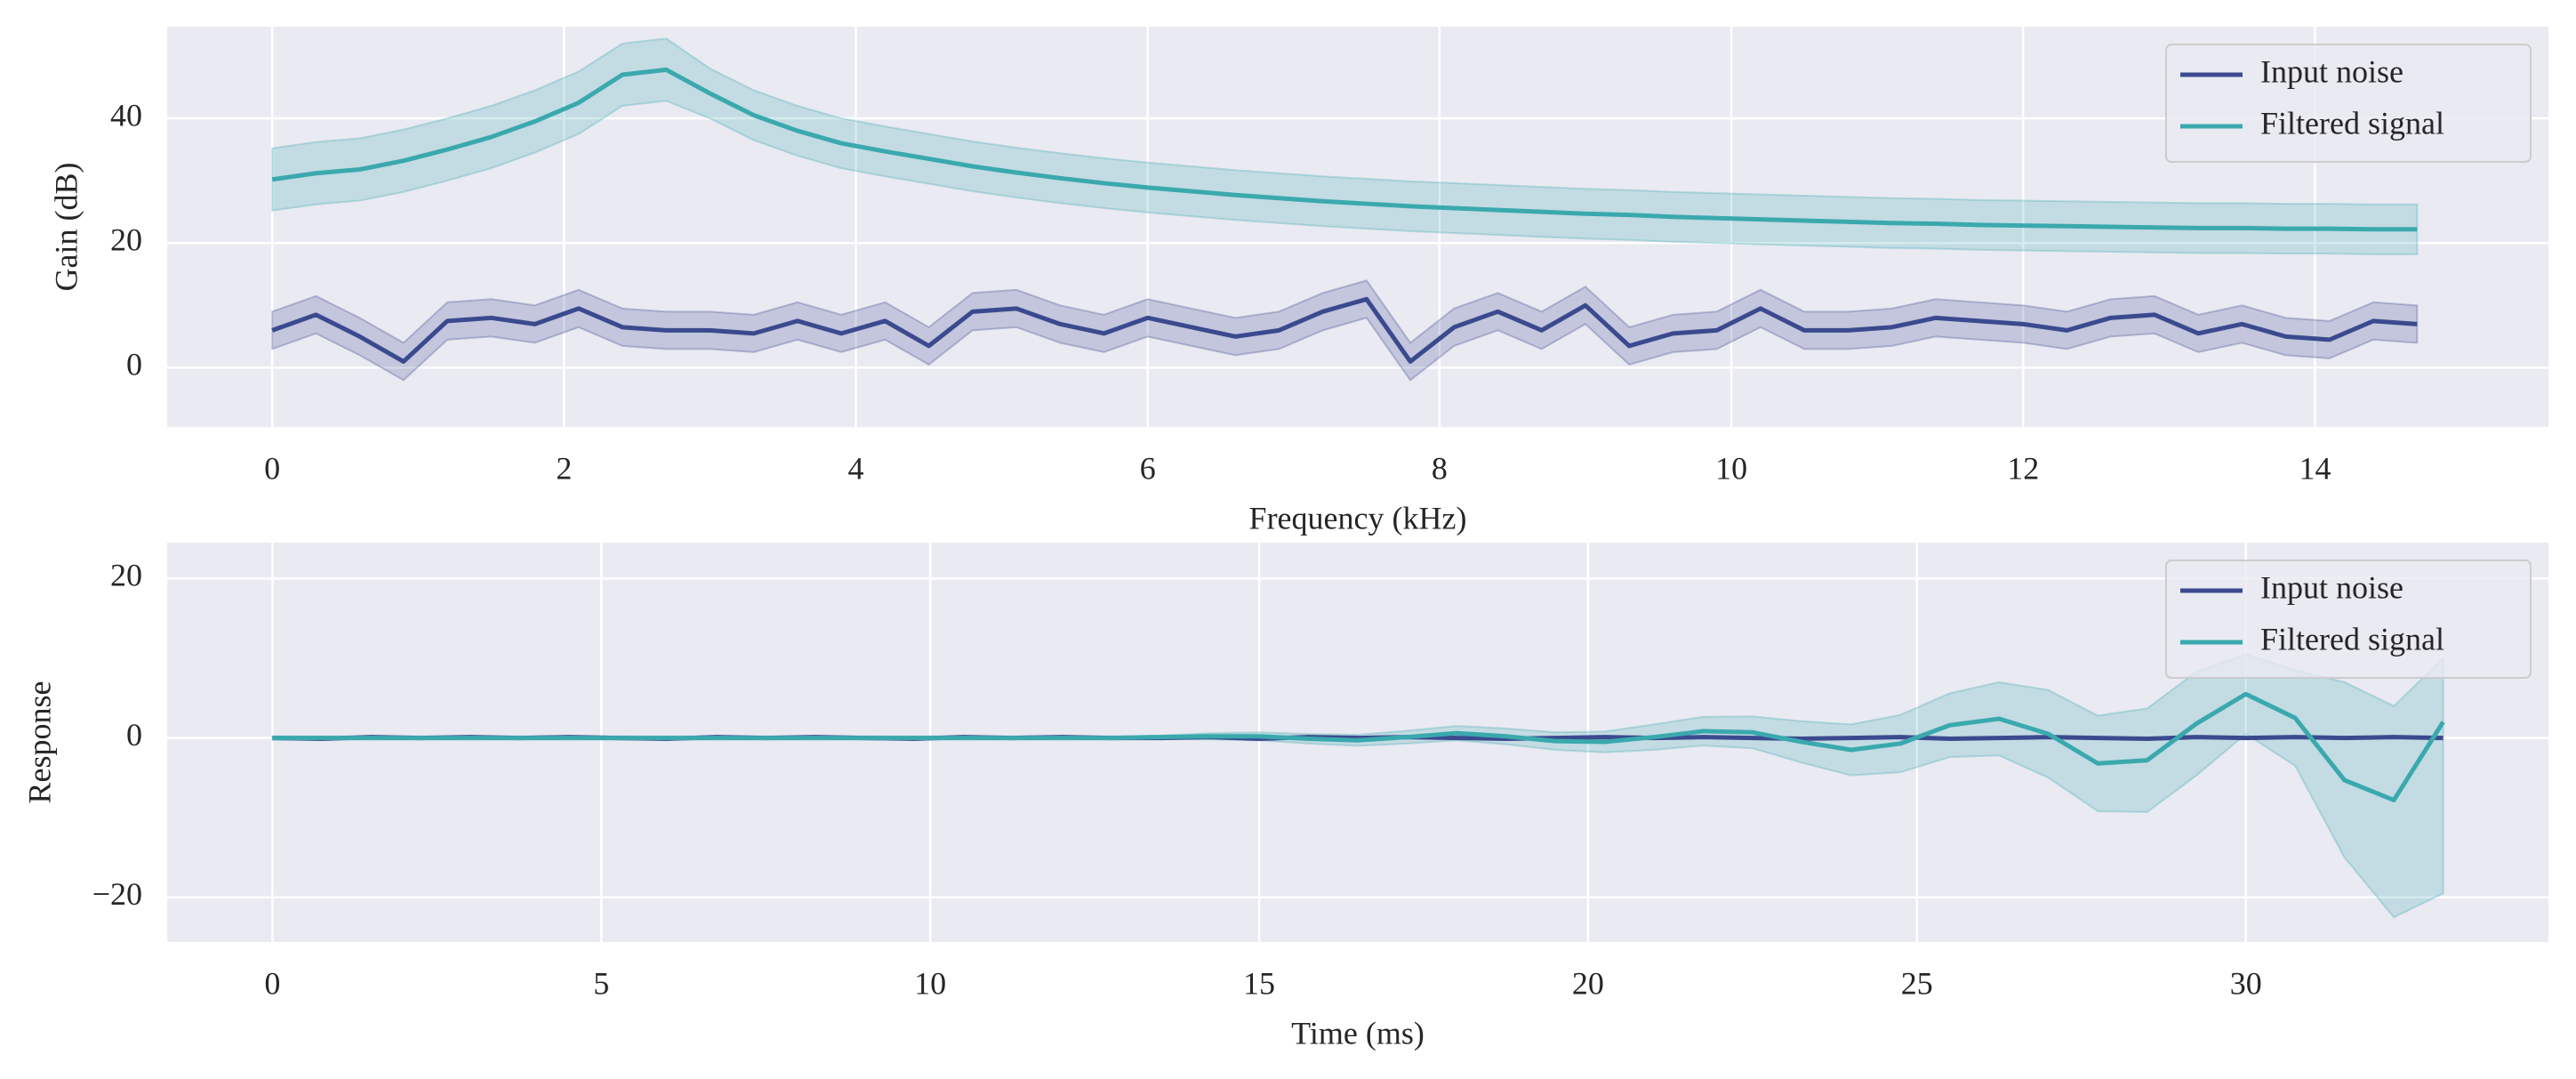  I want to click on y-axis-label: Gain (dB), so click(66, 227).